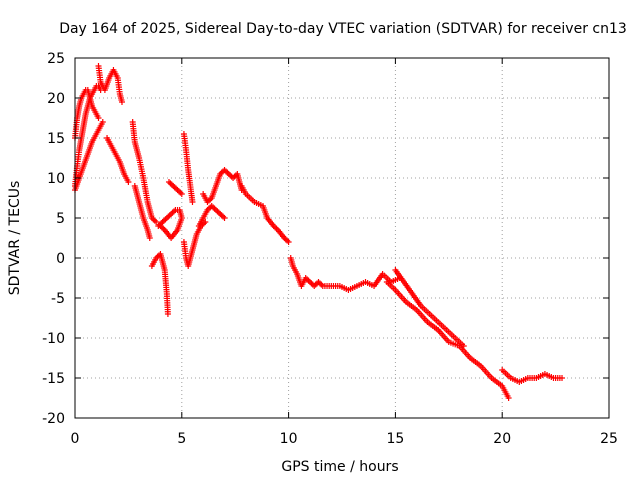  What do you see at coordinates (502, 439) in the screenshot?
I see `x-tick-label: 20` at bounding box center [502, 439].